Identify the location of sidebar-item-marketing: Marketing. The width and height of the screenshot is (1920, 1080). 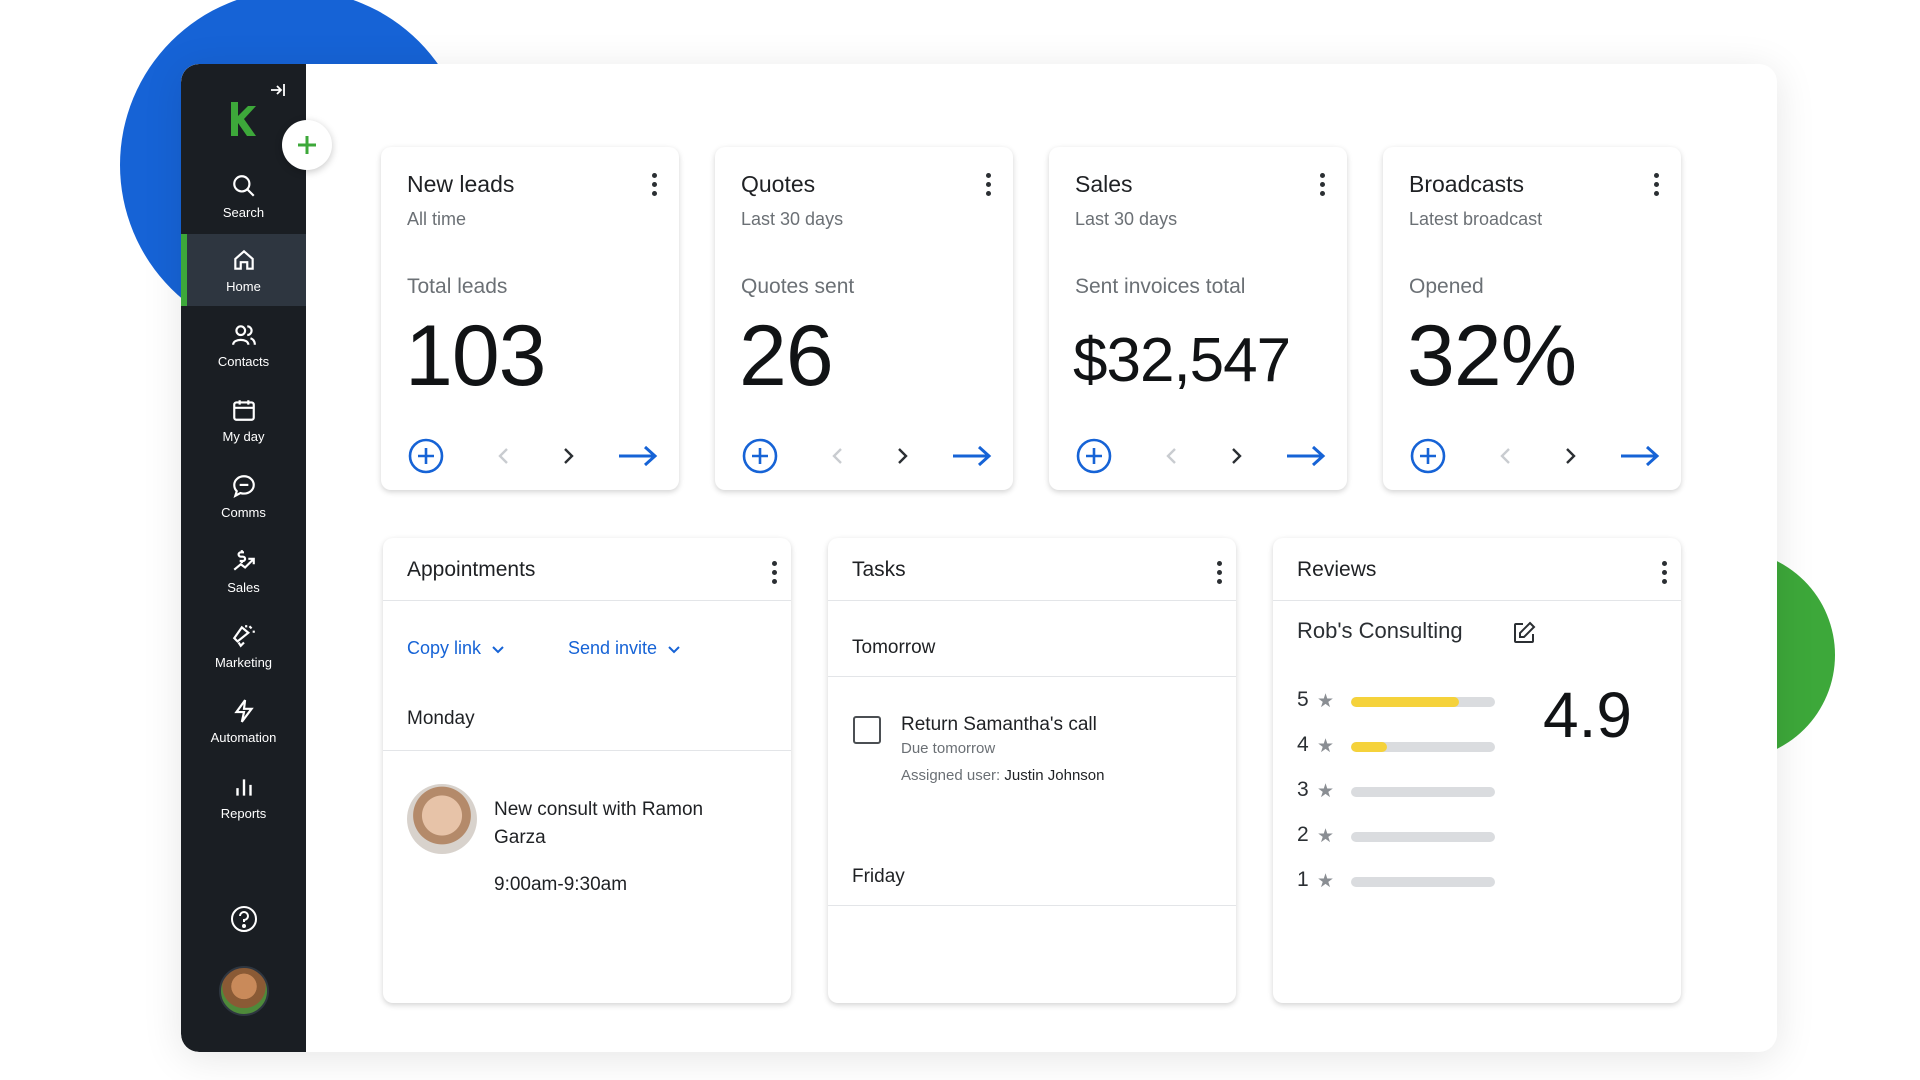
(243, 646).